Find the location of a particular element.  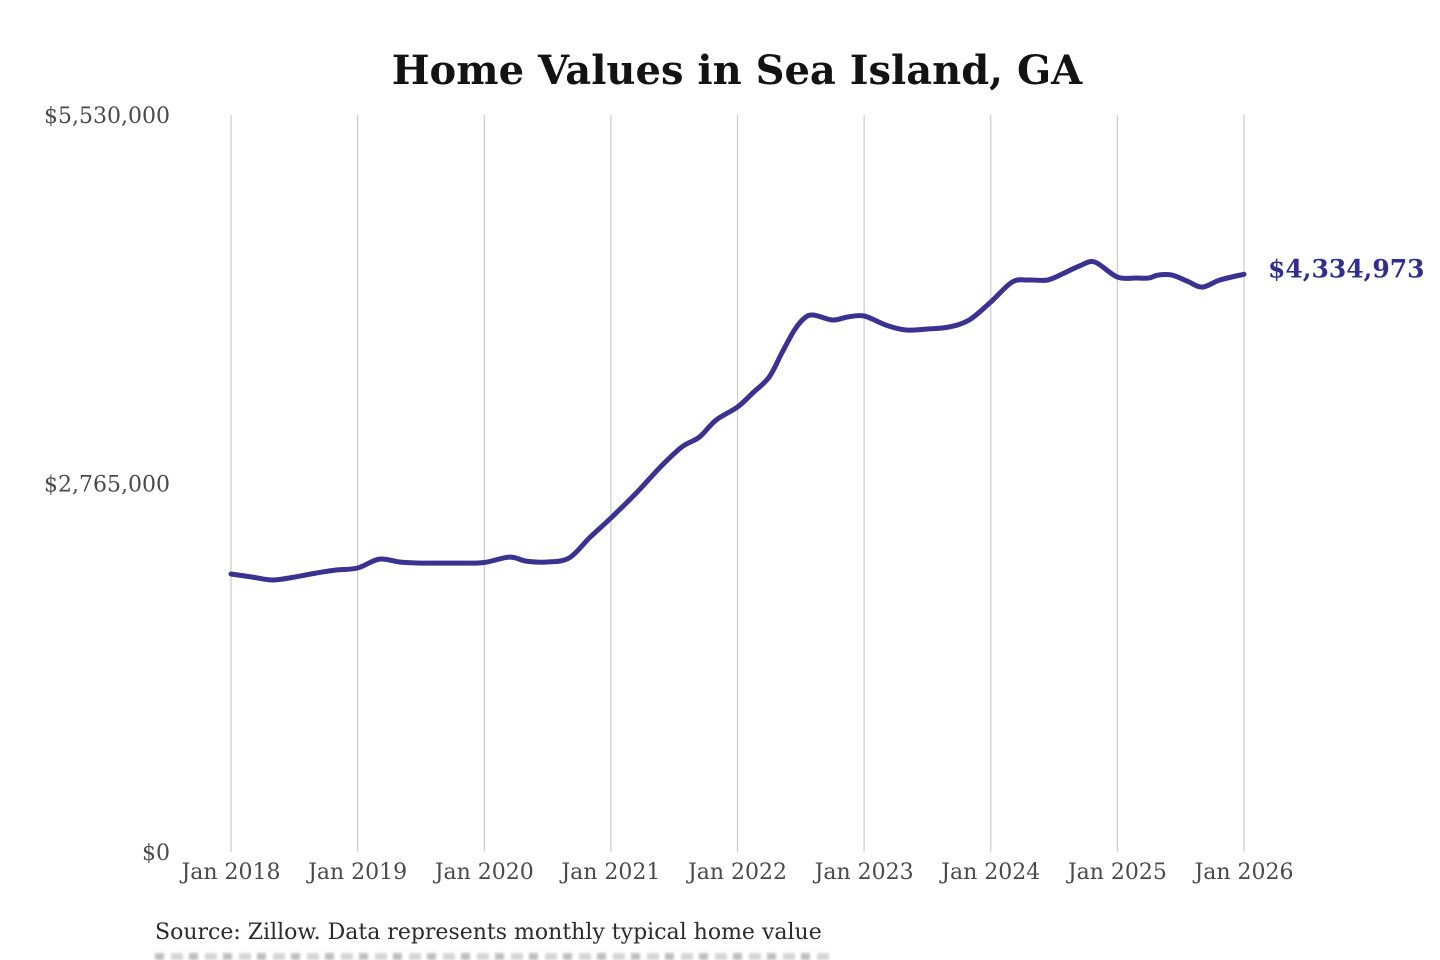

x-tick-label: Jan 2020 is located at coordinates (483, 872).